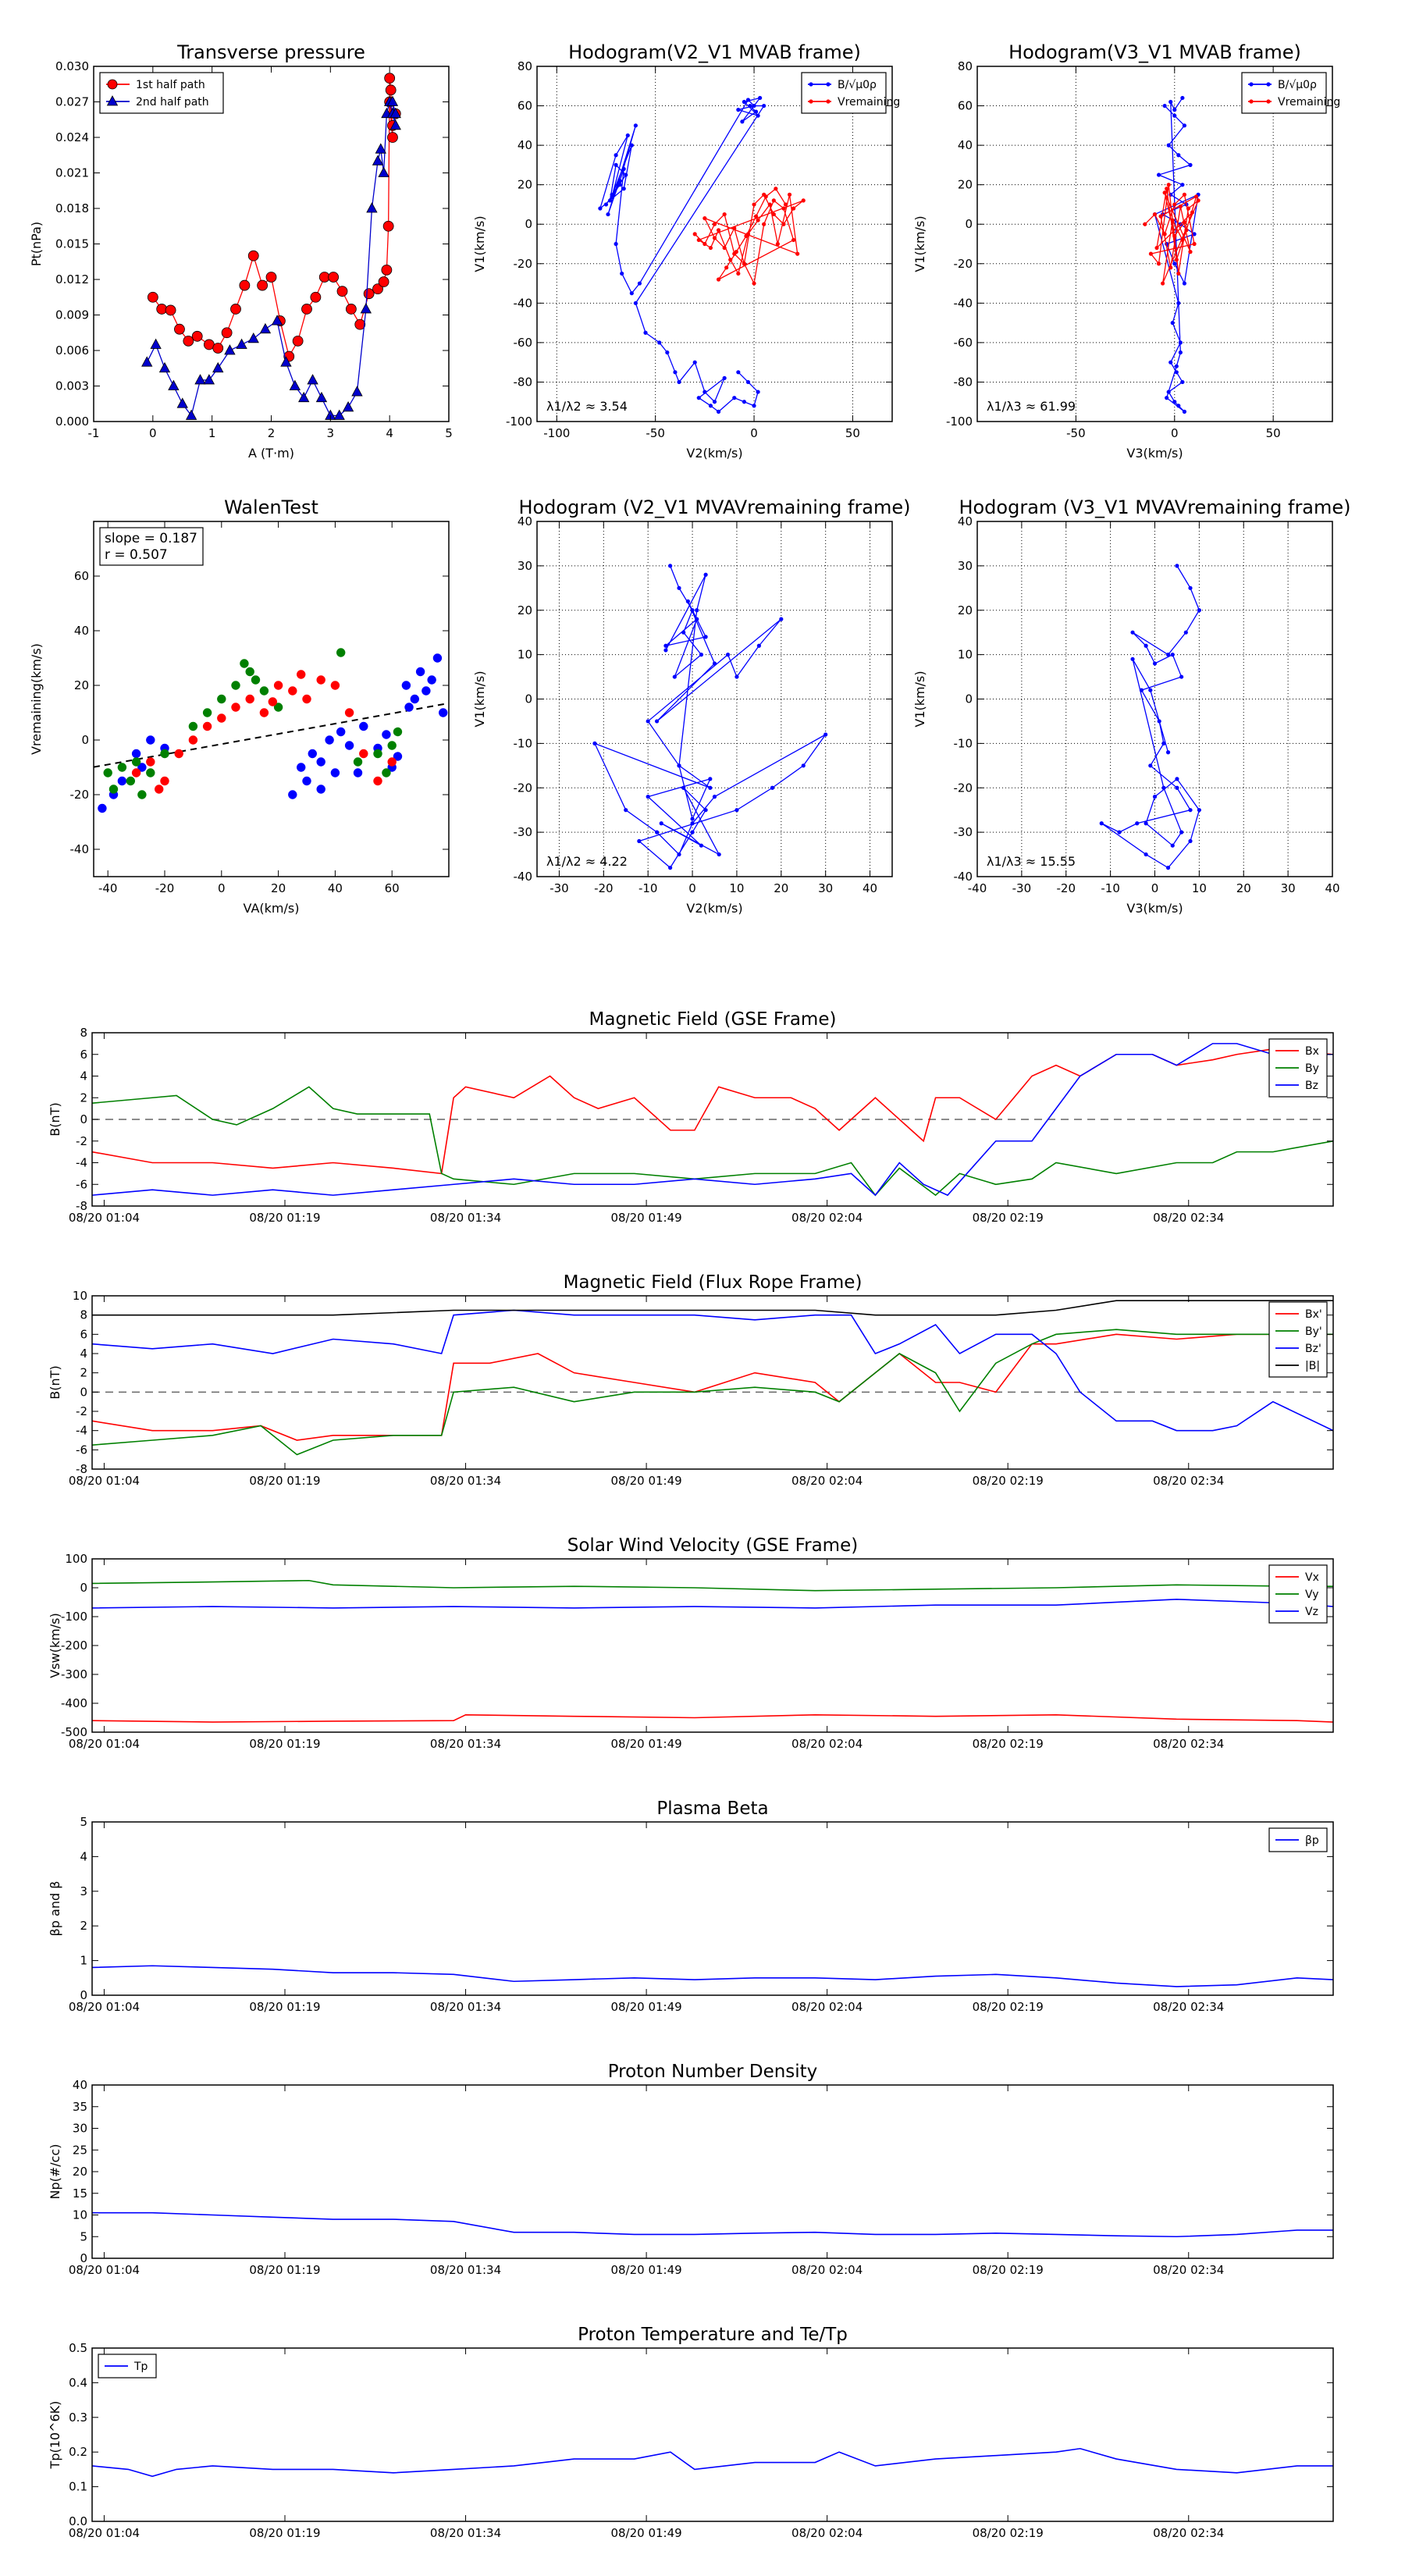 The image size is (1405, 2576). What do you see at coordinates (850, 93) in the screenshot?
I see `legend: B/√μ0ρ Vremaining` at bounding box center [850, 93].